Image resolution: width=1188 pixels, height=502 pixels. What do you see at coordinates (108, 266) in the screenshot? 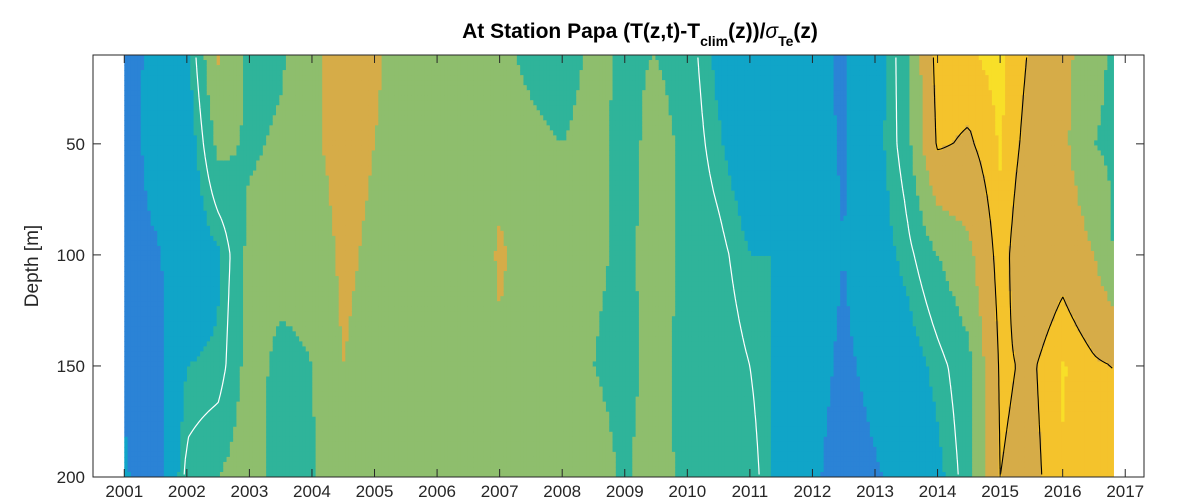
I see `no-data-region` at bounding box center [108, 266].